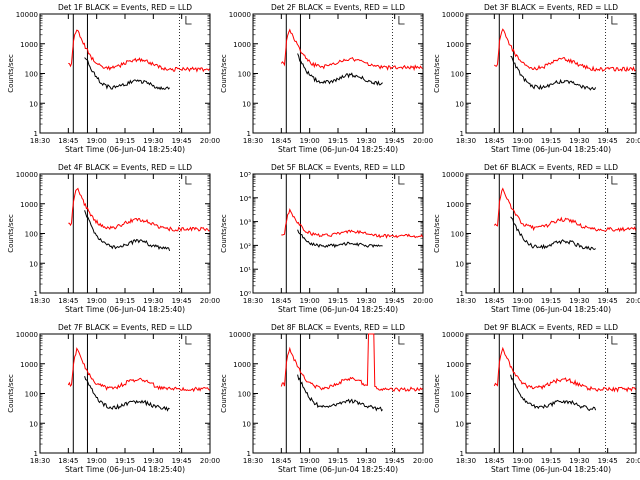 The image size is (640, 480). Describe the element at coordinates (245, 270) in the screenshot. I see `y-tick-label: 10¹` at that location.